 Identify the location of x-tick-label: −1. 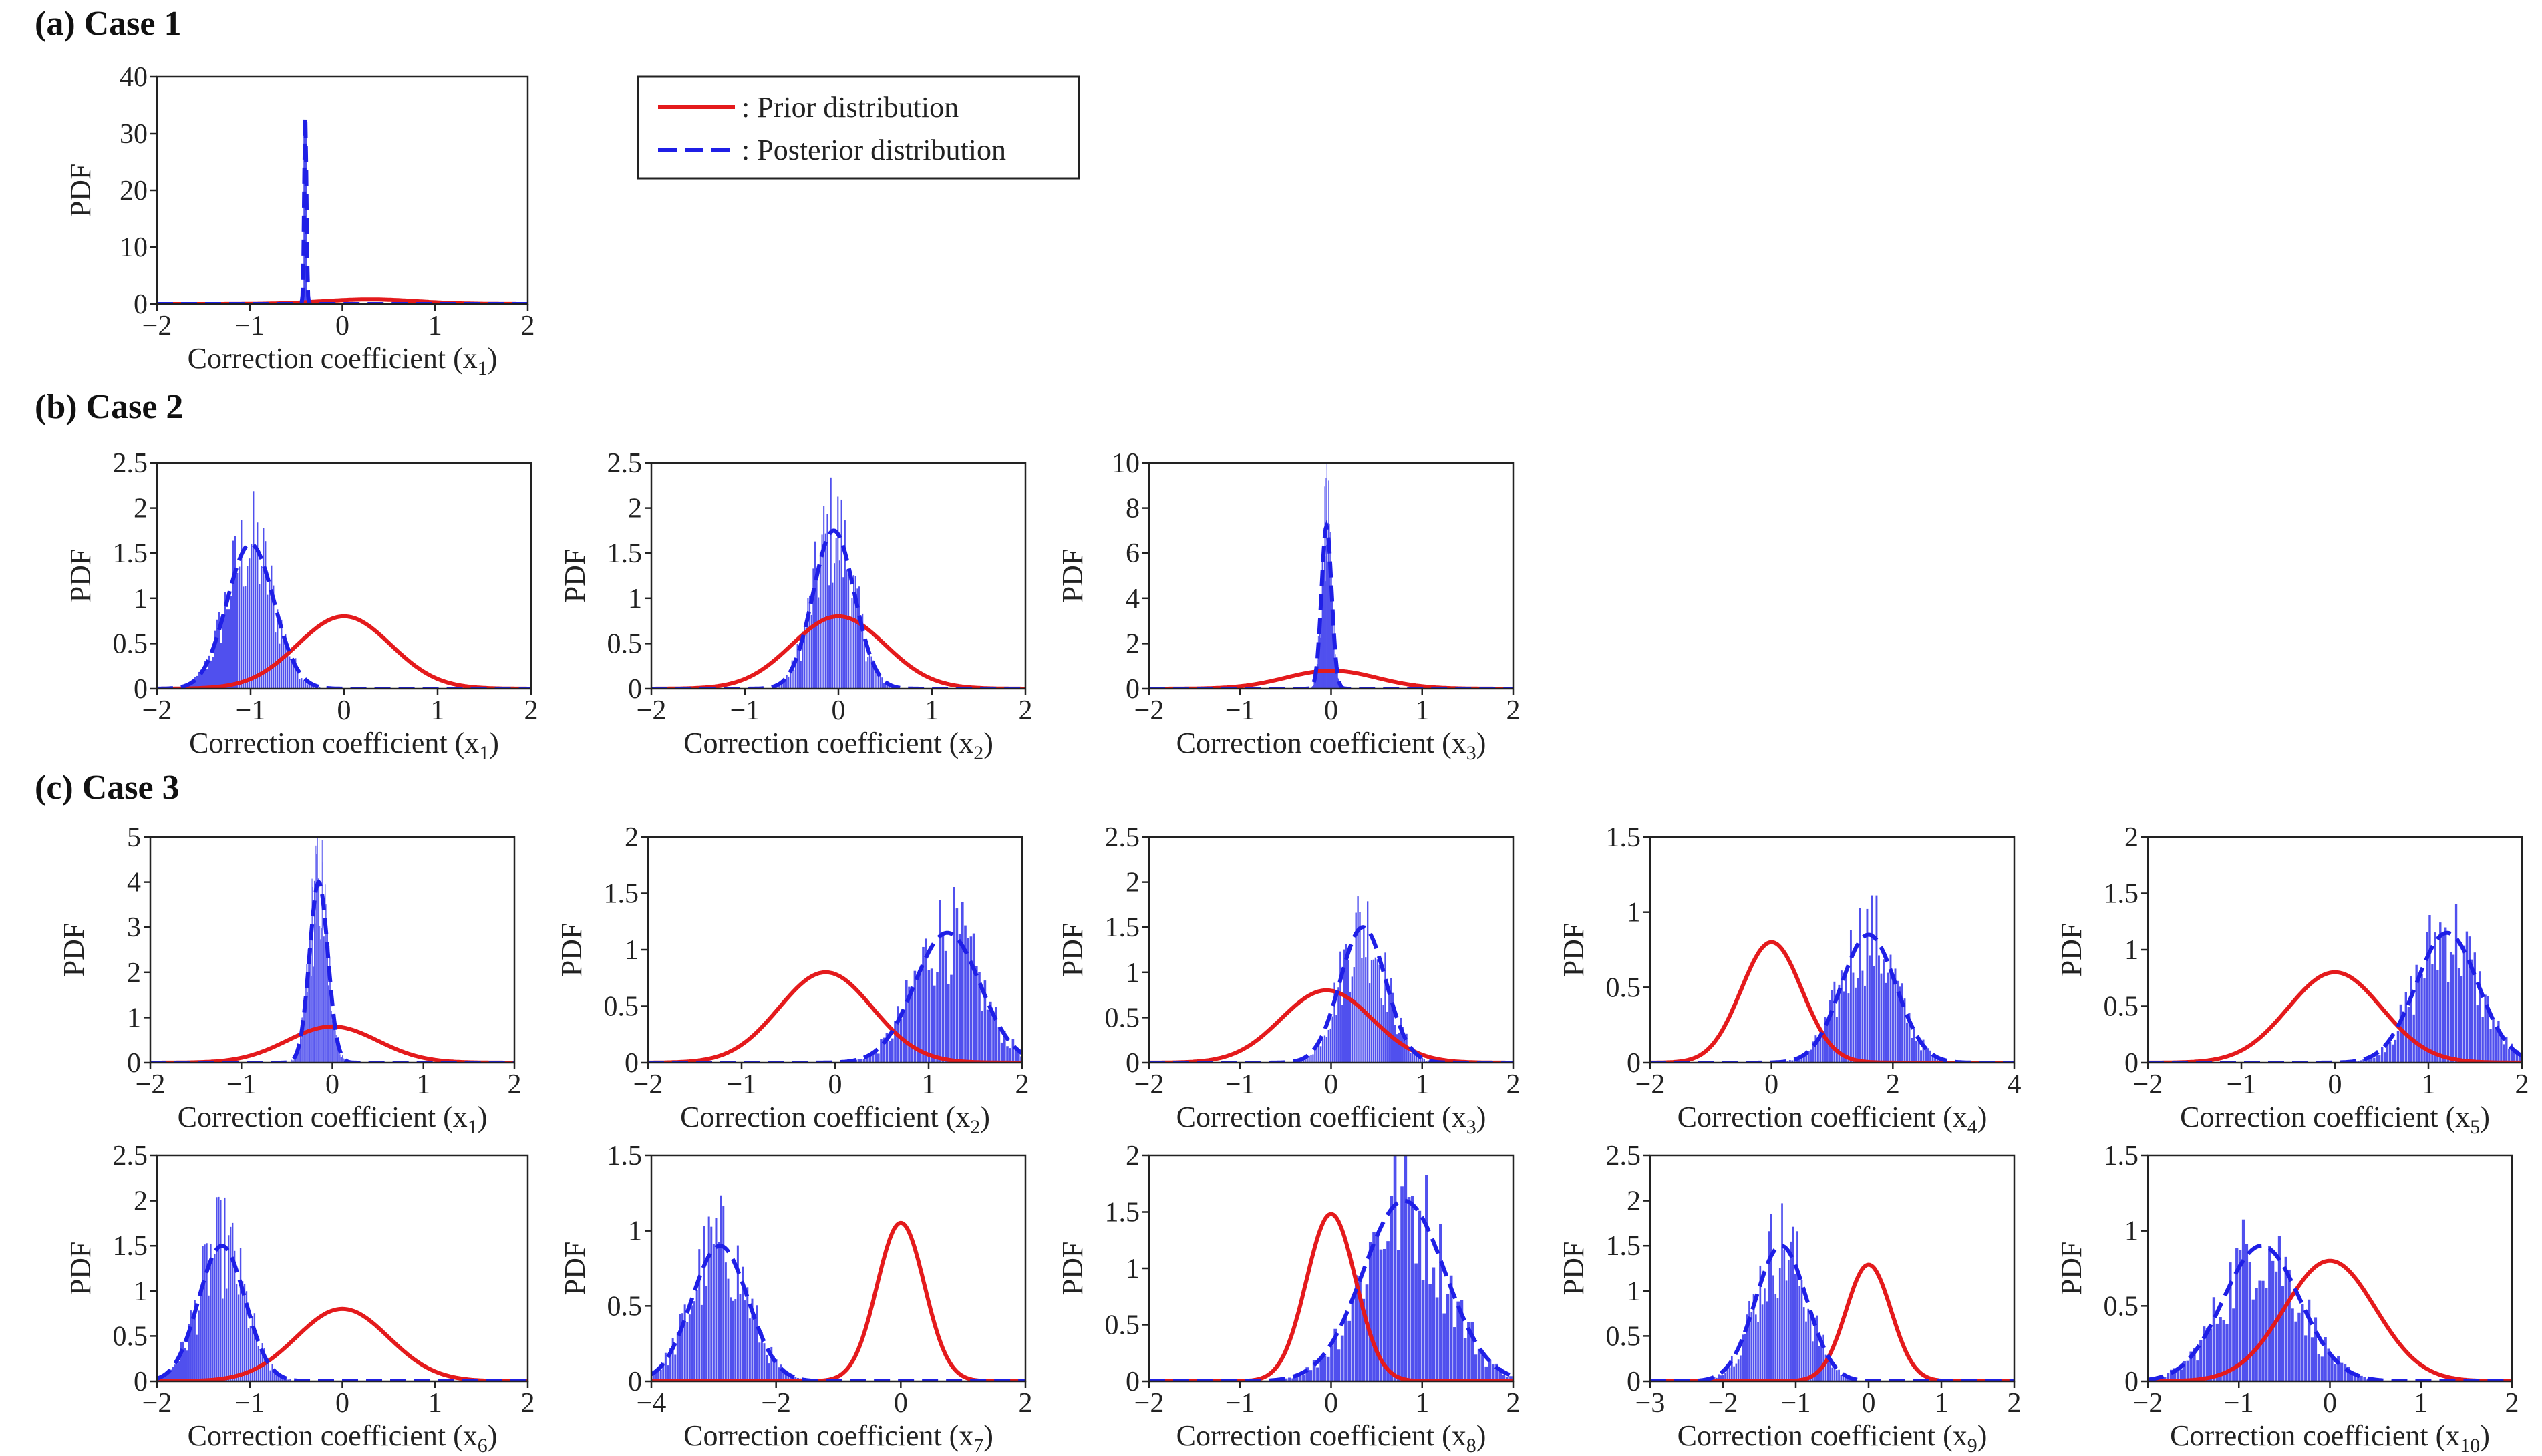
(1240, 1084).